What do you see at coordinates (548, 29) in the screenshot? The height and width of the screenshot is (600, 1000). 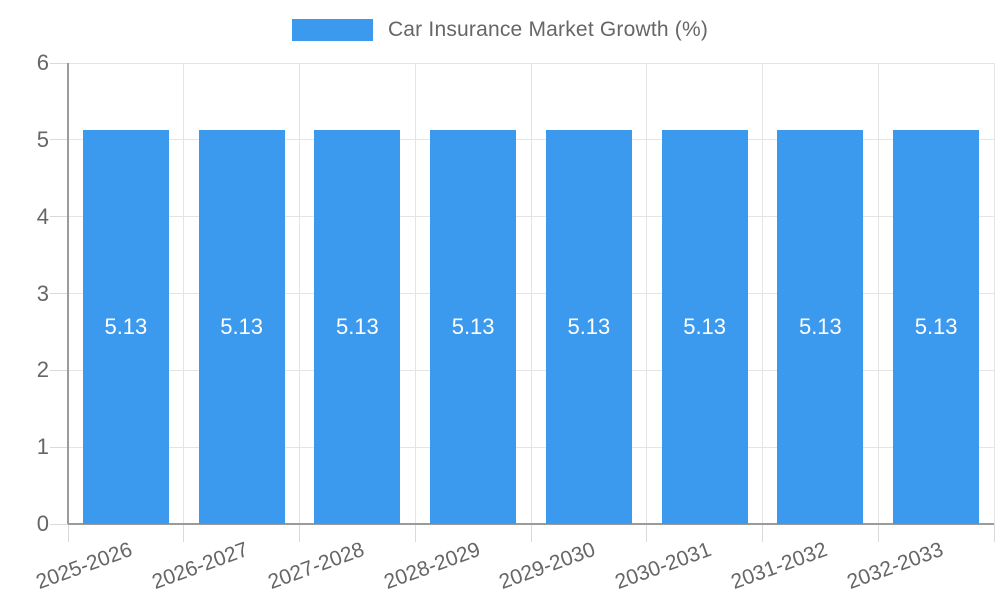 I see `chart-title: Car Insurance Market Growth (%)` at bounding box center [548, 29].